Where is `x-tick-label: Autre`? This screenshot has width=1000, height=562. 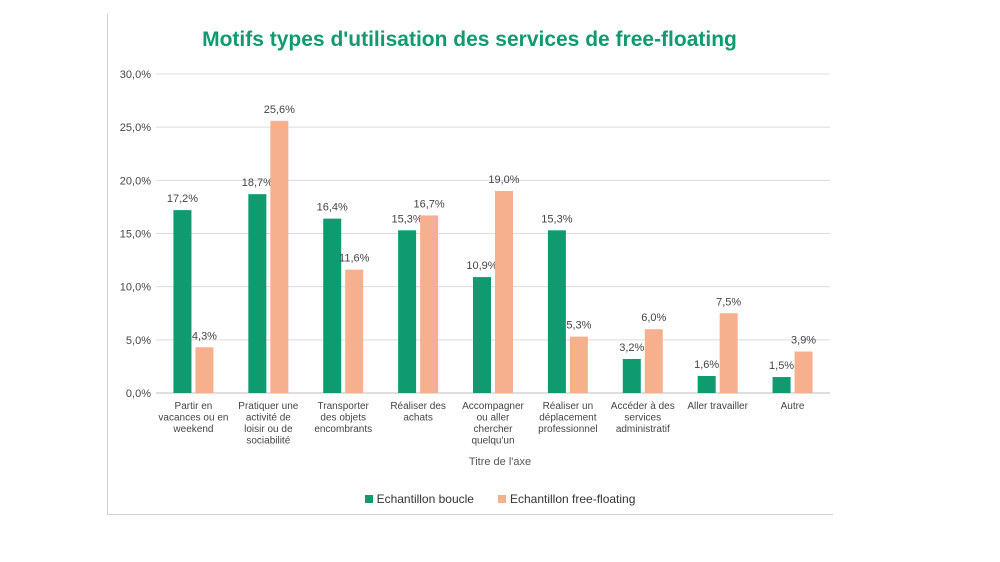 x-tick-label: Autre is located at coordinates (793, 406).